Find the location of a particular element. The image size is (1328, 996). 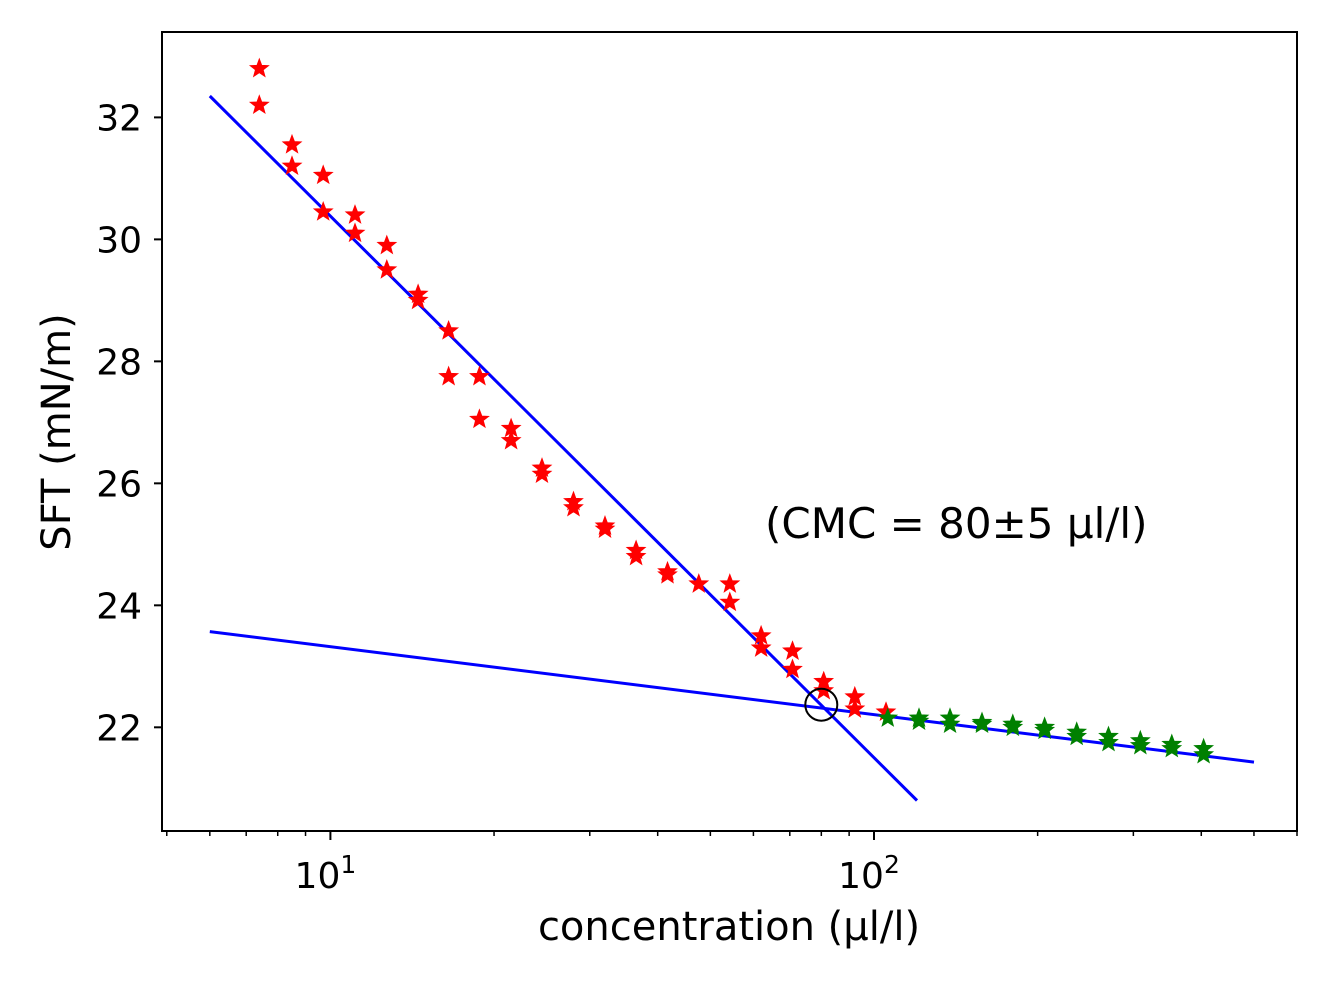

y-tick-label: 28 is located at coordinates (119, 362).